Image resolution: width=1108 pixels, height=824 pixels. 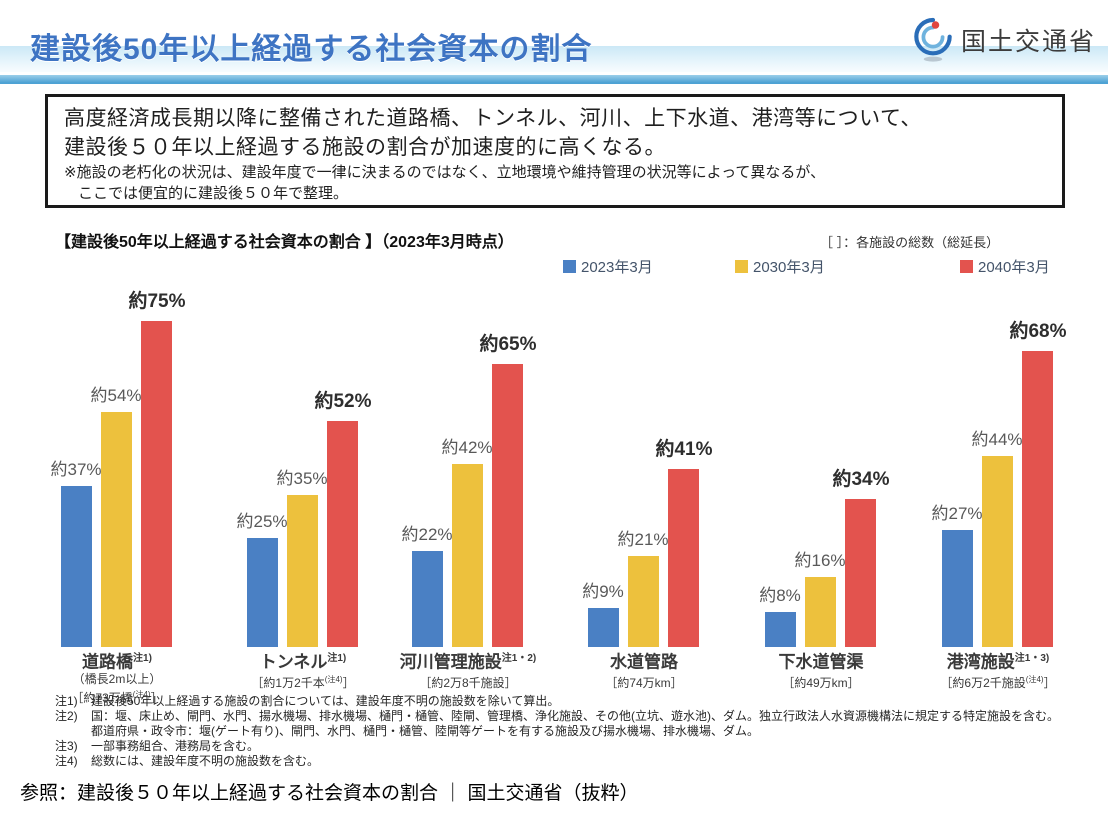 I want to click on bar-group-tunnels: 約25% 約35% 約52%, so click(x=304, y=473).